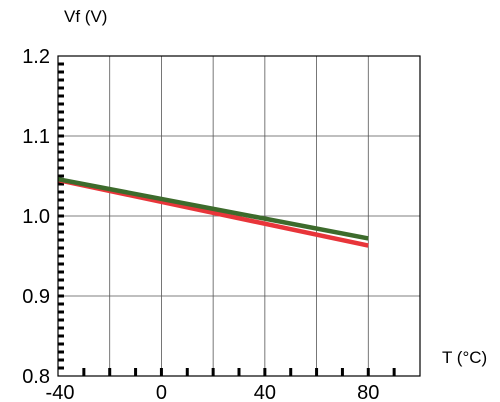 Image resolution: width=500 pixels, height=402 pixels. What do you see at coordinates (213, 392) in the screenshot?
I see `x-tick-labels: -40 0 40 80` at bounding box center [213, 392].